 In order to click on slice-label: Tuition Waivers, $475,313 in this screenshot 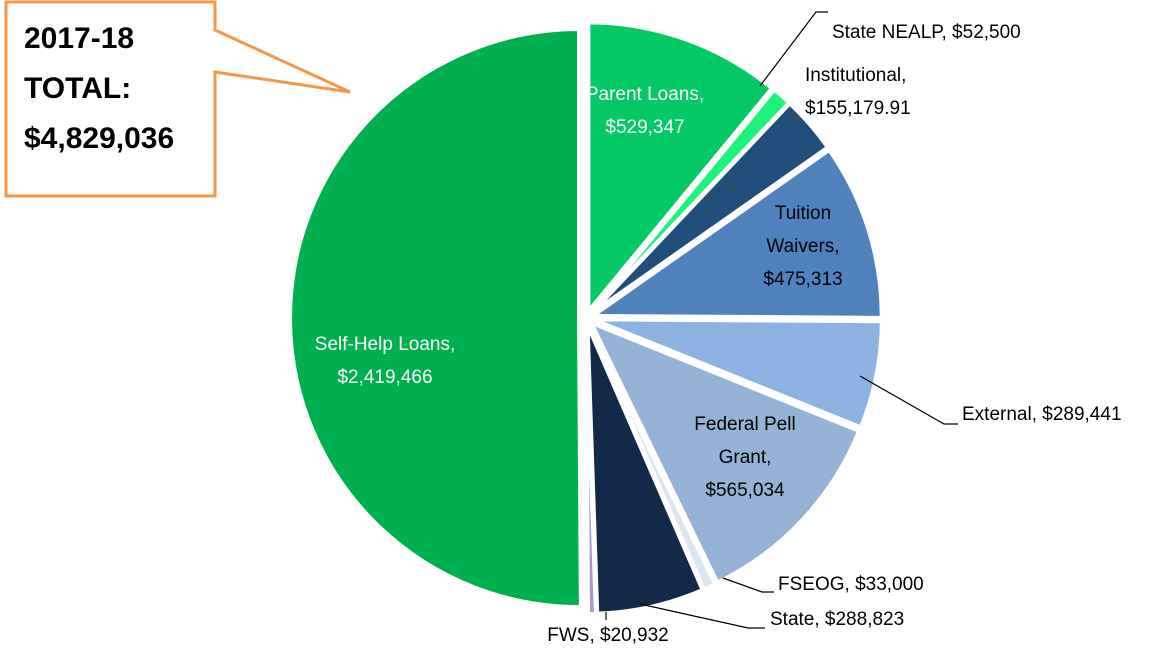, I will do `click(802, 246)`.